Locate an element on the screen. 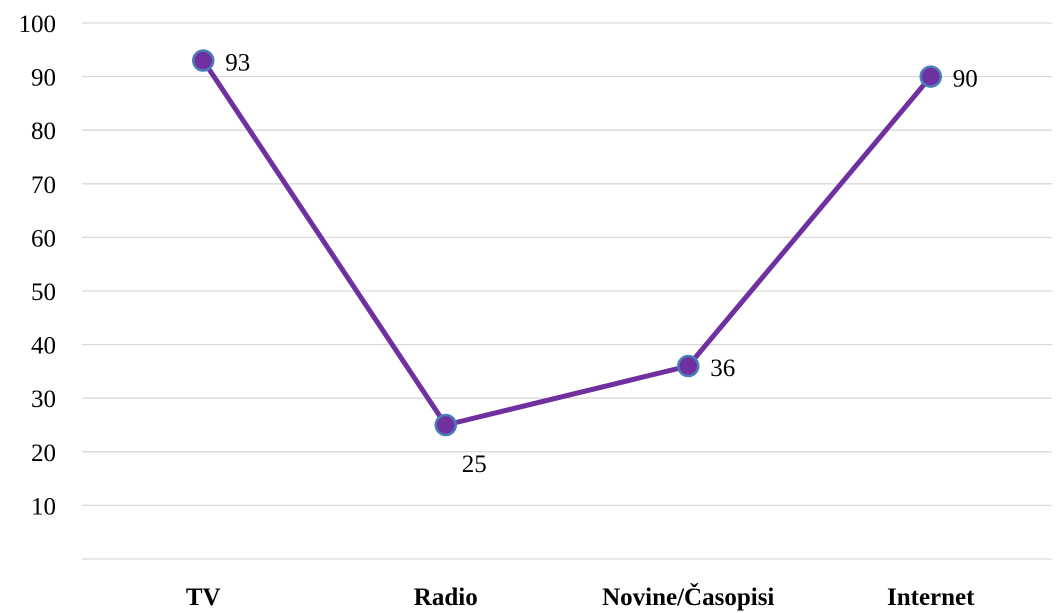  x-tick-label: Radio is located at coordinates (446, 597).